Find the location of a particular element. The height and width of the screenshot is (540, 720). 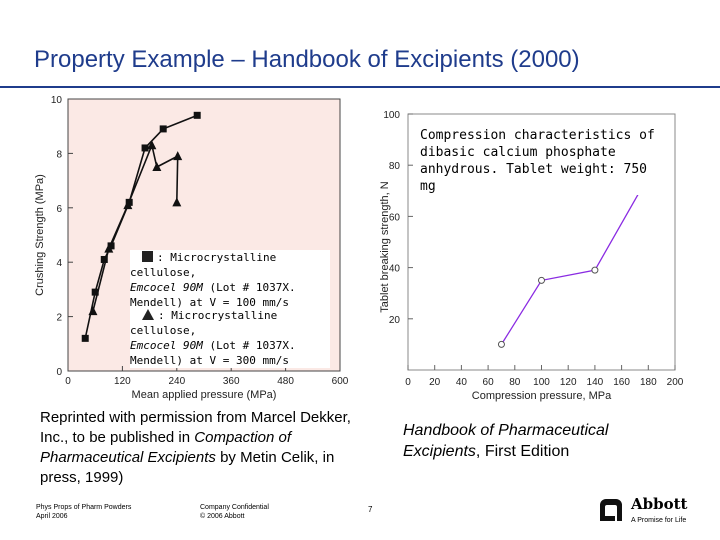

credit-italic: Compaction of Pharmaceutical Excipients is located at coordinates (165, 447).